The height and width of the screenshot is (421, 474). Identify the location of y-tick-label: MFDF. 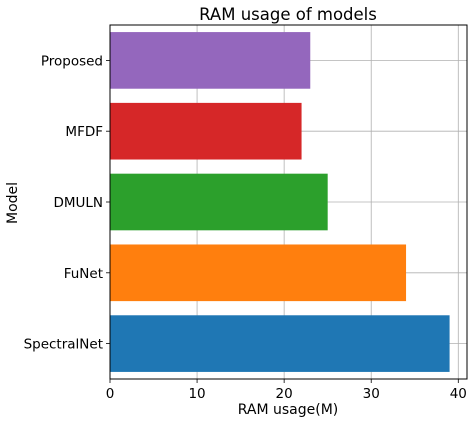
(84, 132).